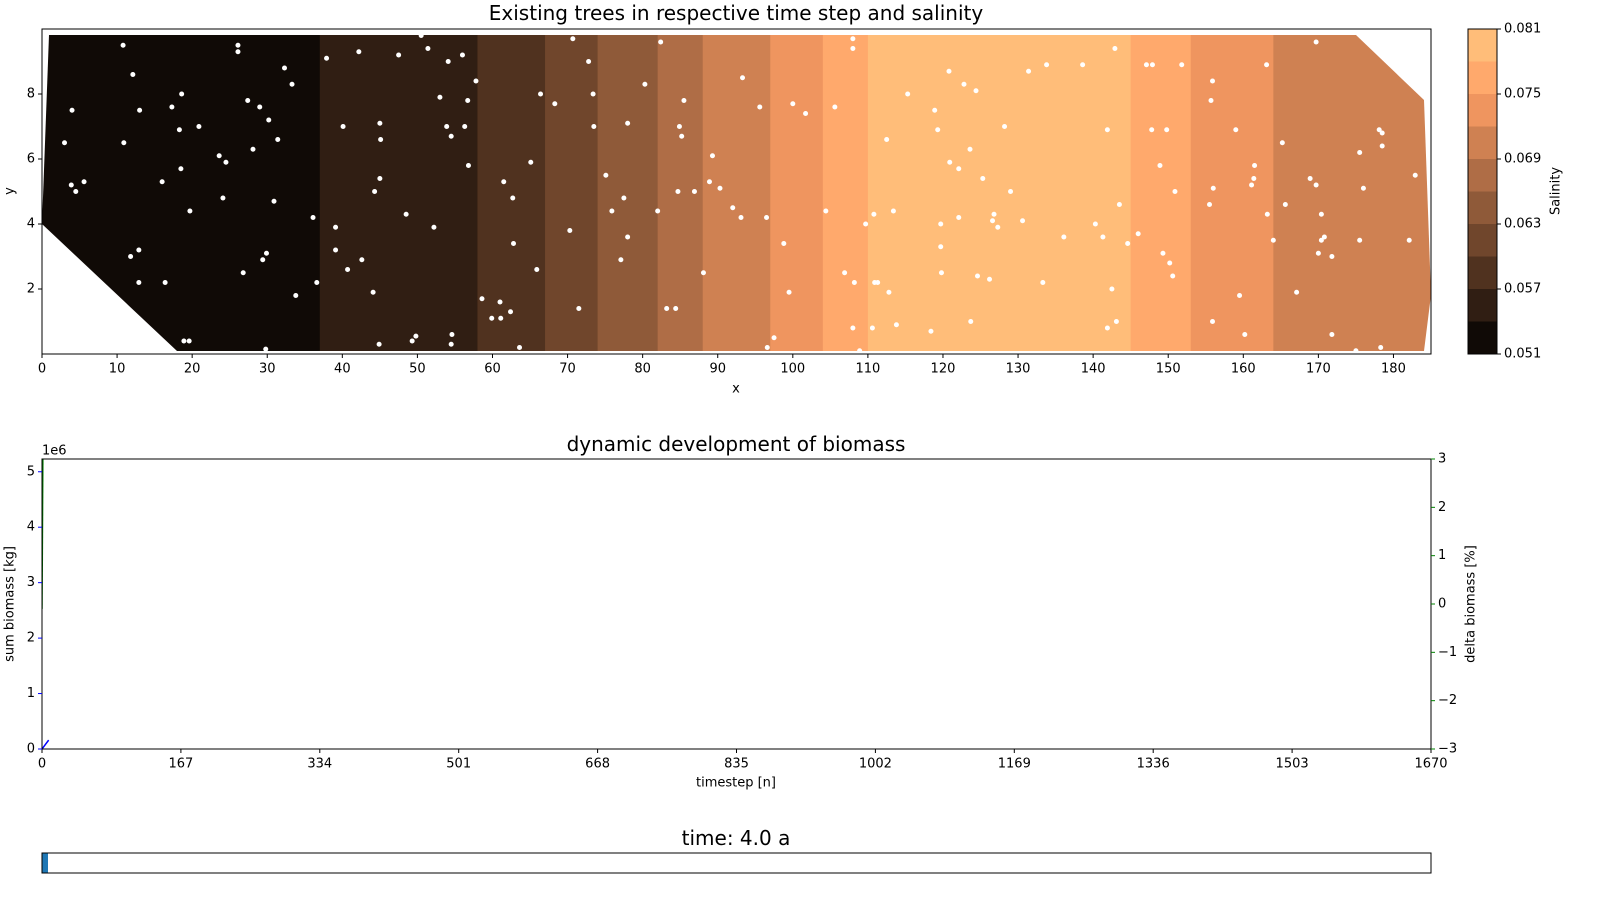  Describe the element at coordinates (717, 369) in the screenshot. I see `x-tick-label: 90` at that location.